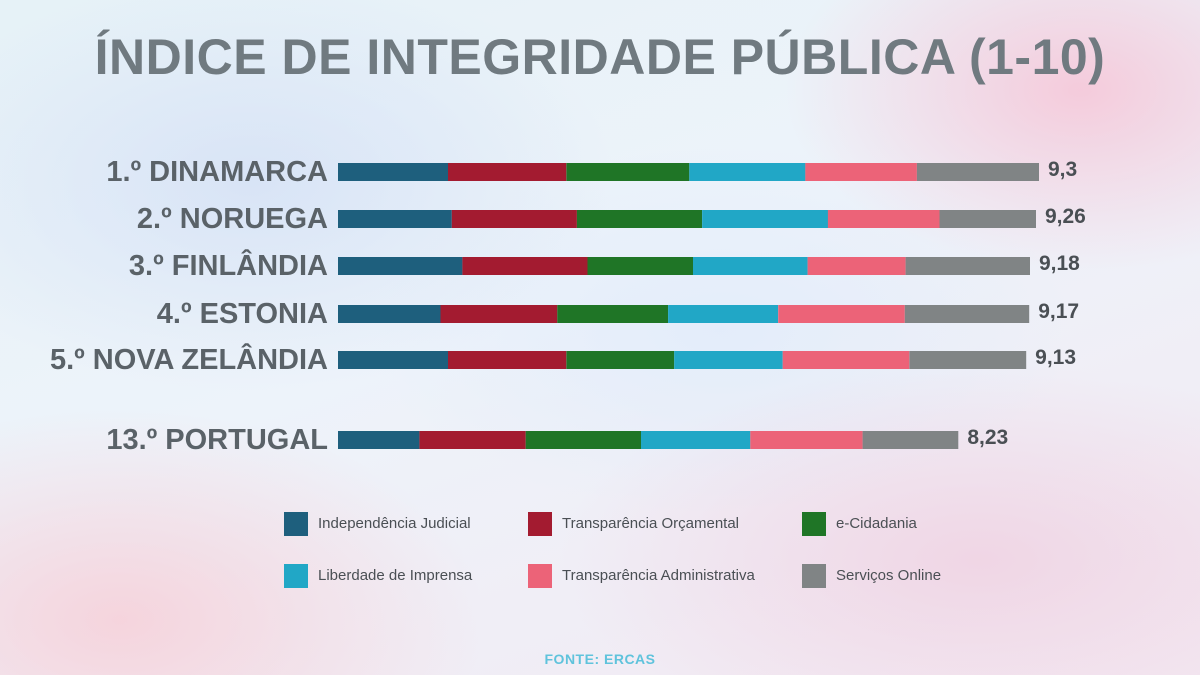  Describe the element at coordinates (242, 314) in the screenshot. I see `category-label: 4.º ESTONIA` at that location.